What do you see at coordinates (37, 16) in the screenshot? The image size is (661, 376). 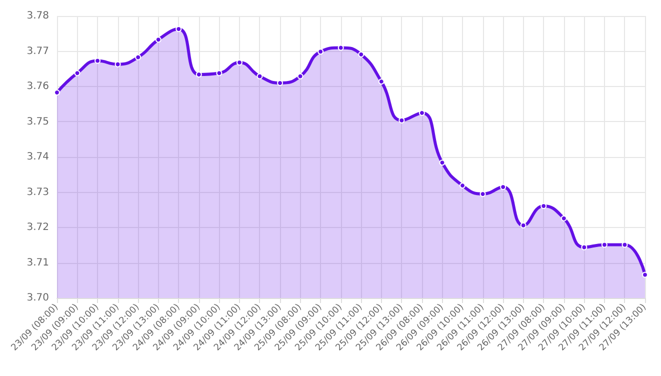 I see `y-tick-label: 3.78` at bounding box center [37, 16].